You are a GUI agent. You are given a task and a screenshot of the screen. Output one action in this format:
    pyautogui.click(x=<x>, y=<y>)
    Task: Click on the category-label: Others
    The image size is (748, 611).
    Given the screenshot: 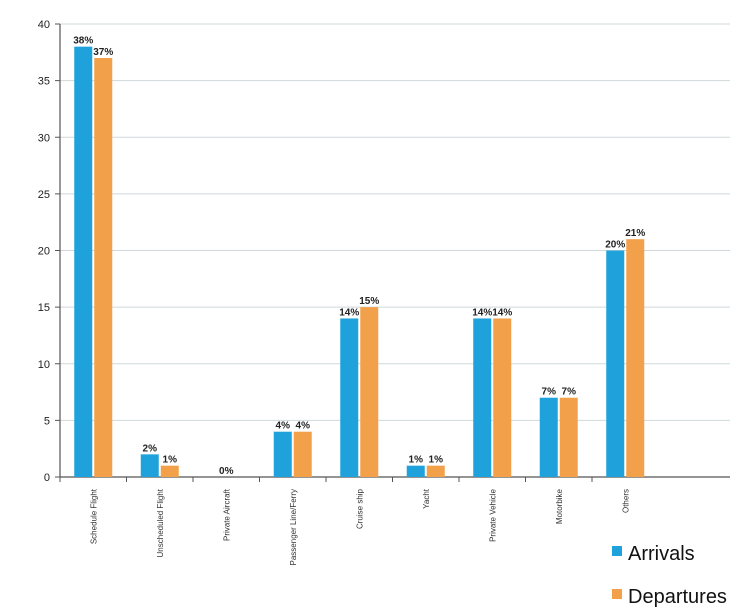 What is the action you would take?
    pyautogui.click(x=625, y=501)
    